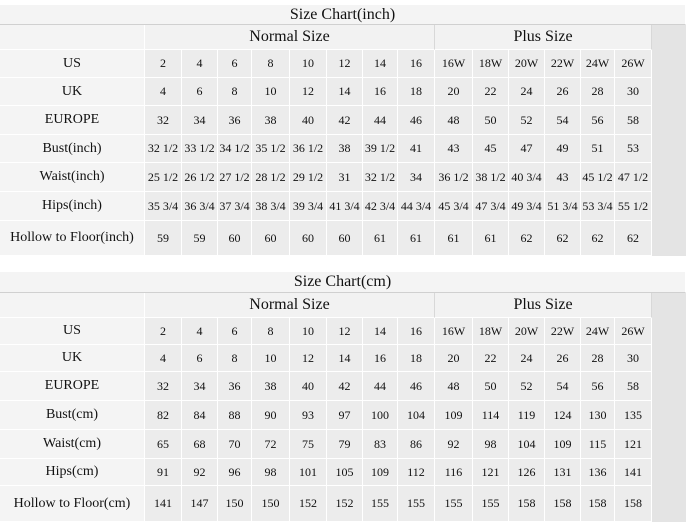 The image size is (686, 530). I want to click on size-value: 34 1/2, so click(235, 149).